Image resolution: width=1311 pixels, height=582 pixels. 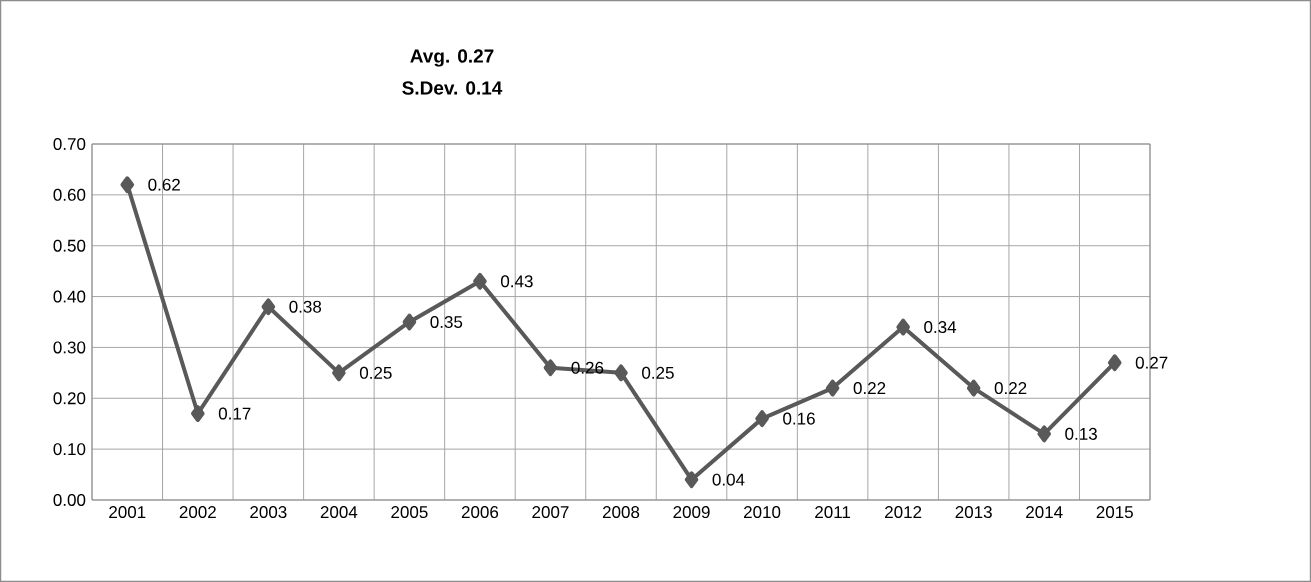 I want to click on x-tick-label: 2007, so click(x=550, y=512).